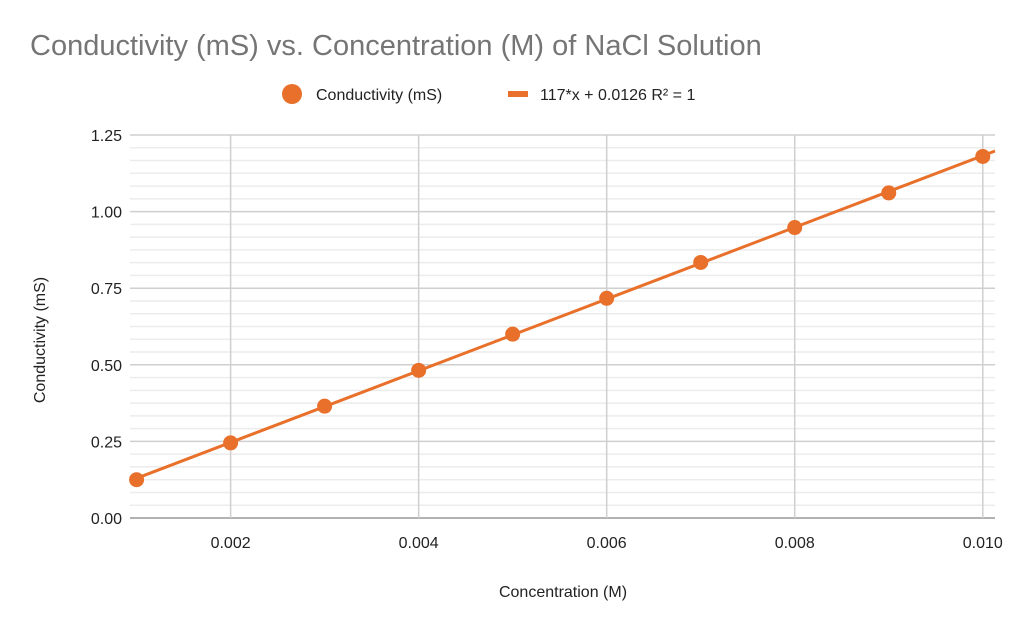 The width and height of the screenshot is (1024, 630). What do you see at coordinates (106, 289) in the screenshot?
I see `y-tick-label: 0.75` at bounding box center [106, 289].